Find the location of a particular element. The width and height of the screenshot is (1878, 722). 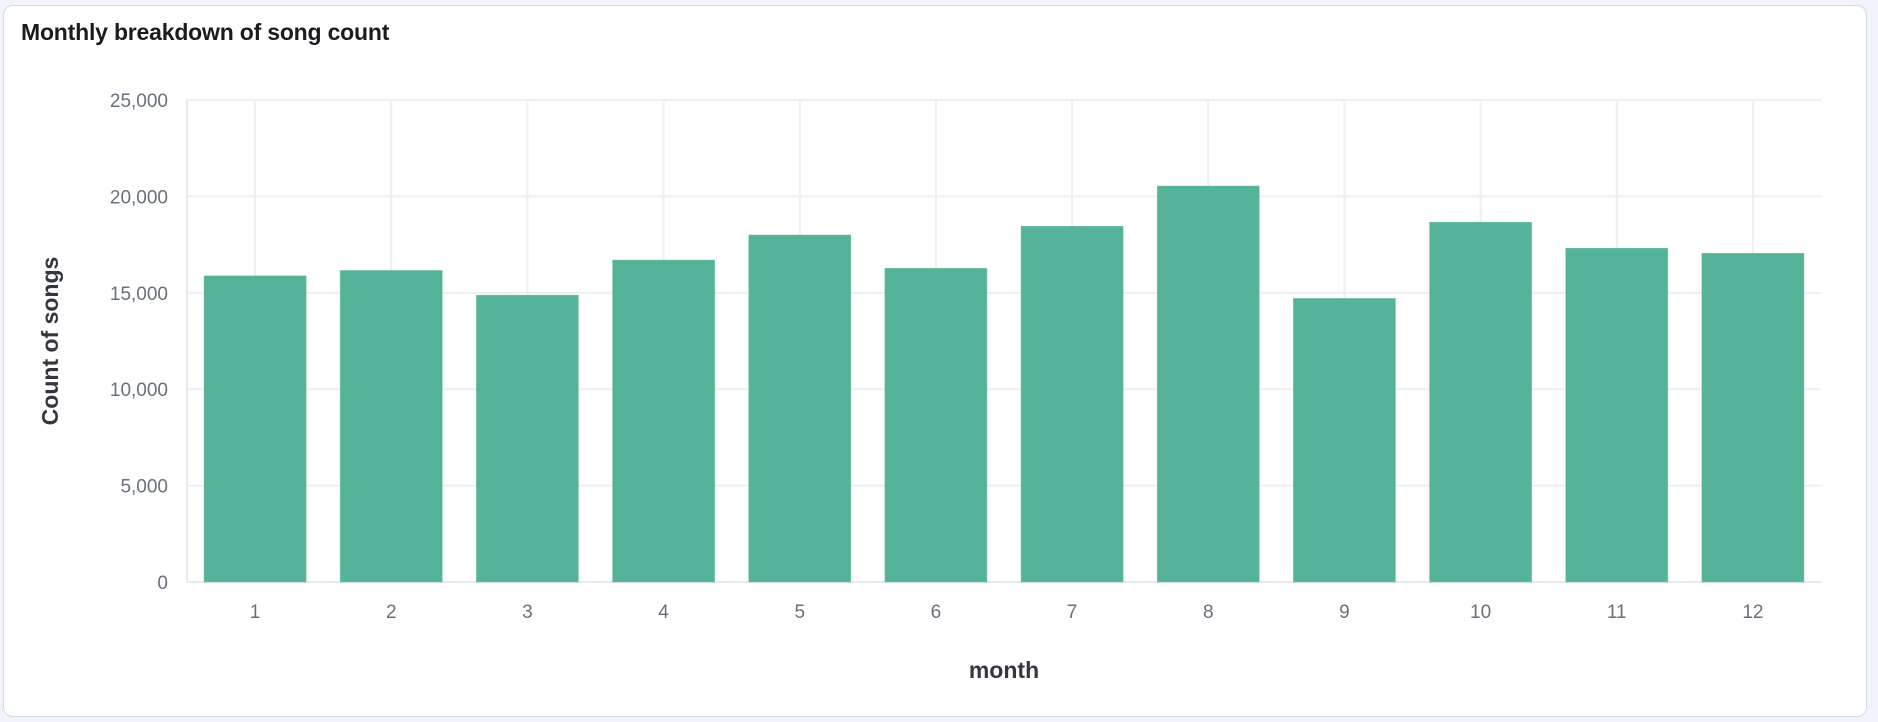

x-tick-label: 4 is located at coordinates (663, 612).